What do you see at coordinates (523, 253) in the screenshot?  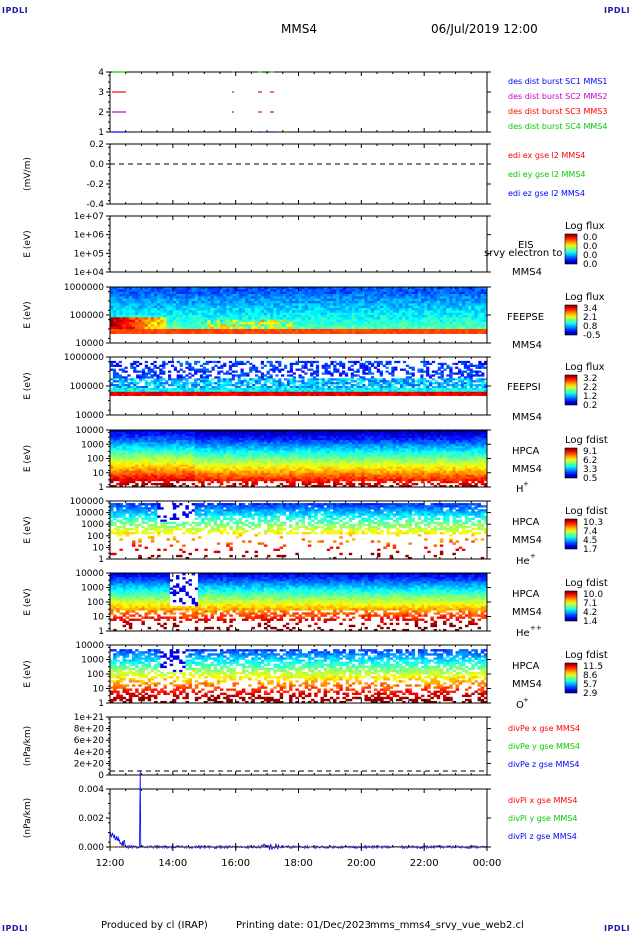 I see `side-label: srvy electron to` at bounding box center [523, 253].